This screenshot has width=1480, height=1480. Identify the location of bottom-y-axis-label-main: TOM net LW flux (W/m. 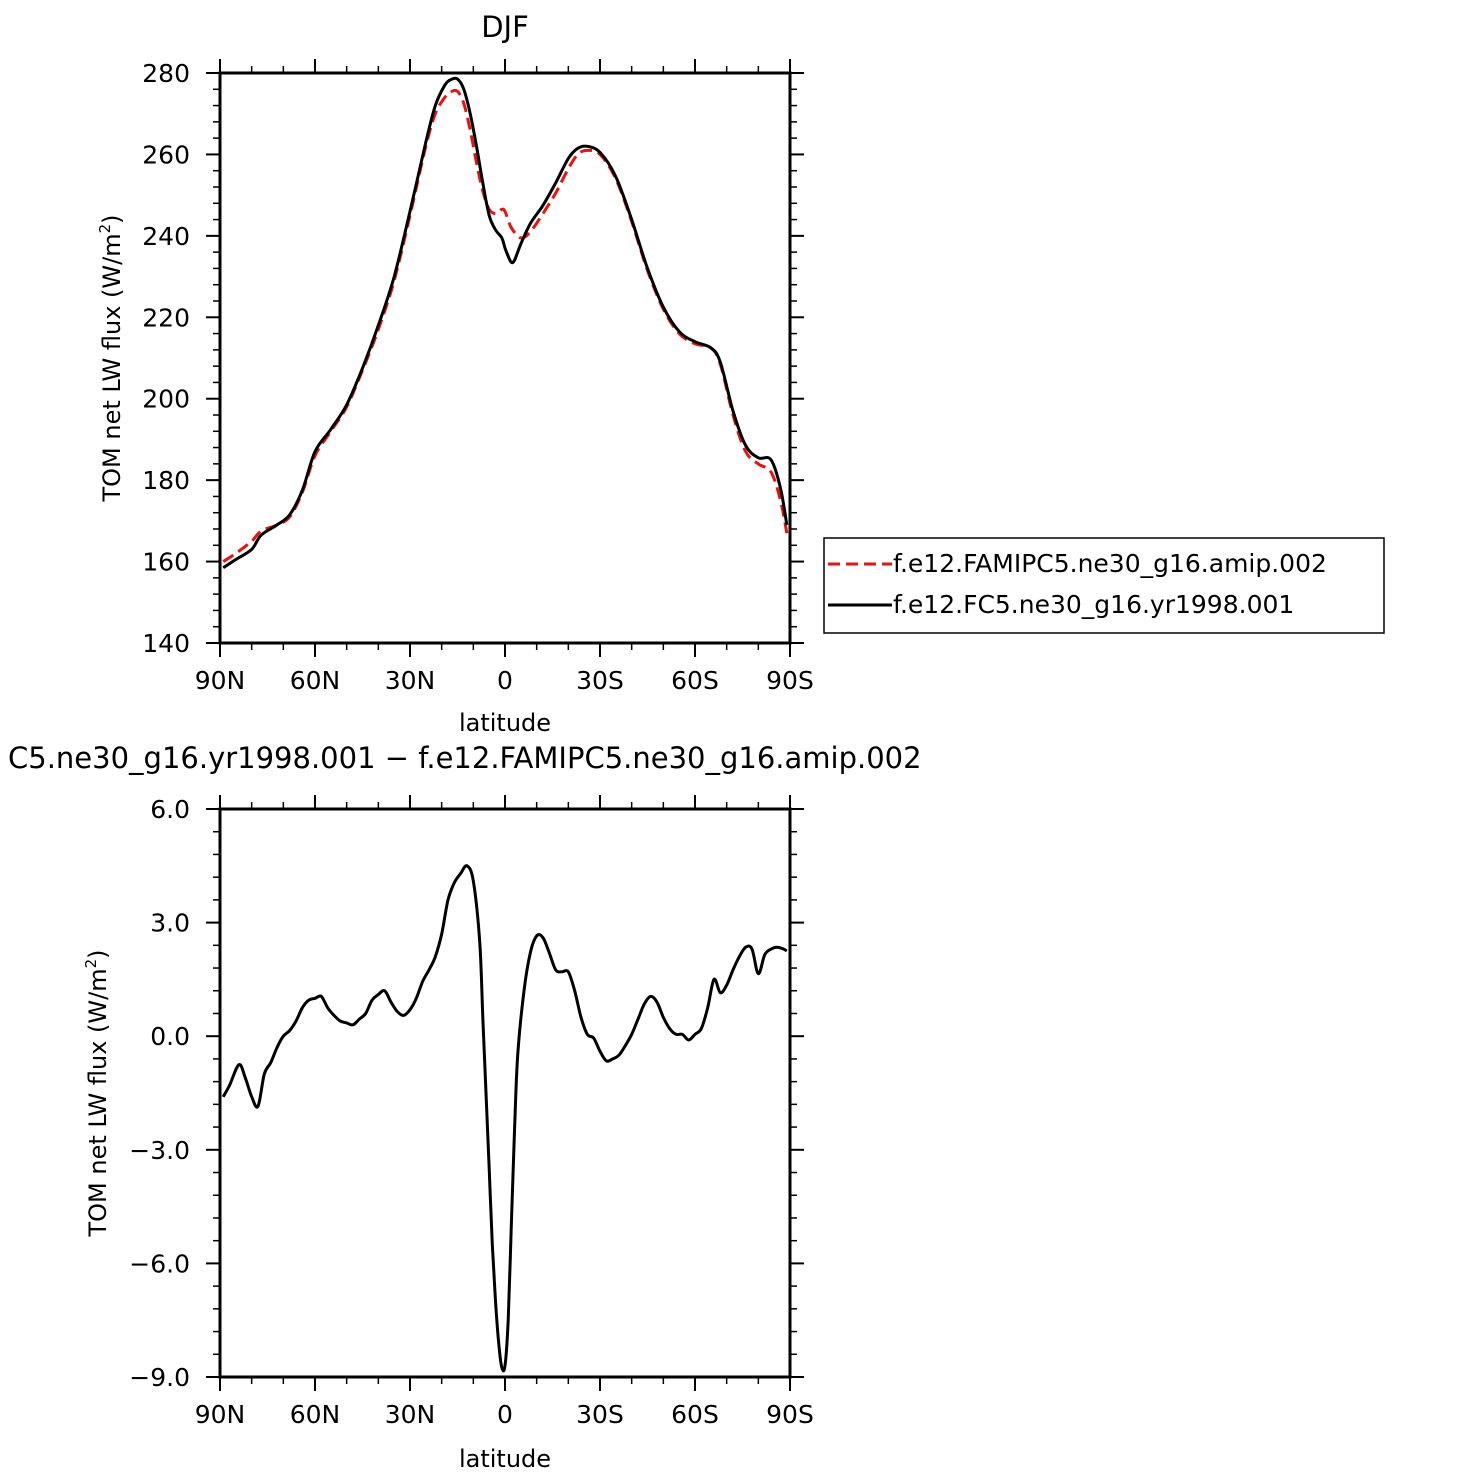
(98, 1102).